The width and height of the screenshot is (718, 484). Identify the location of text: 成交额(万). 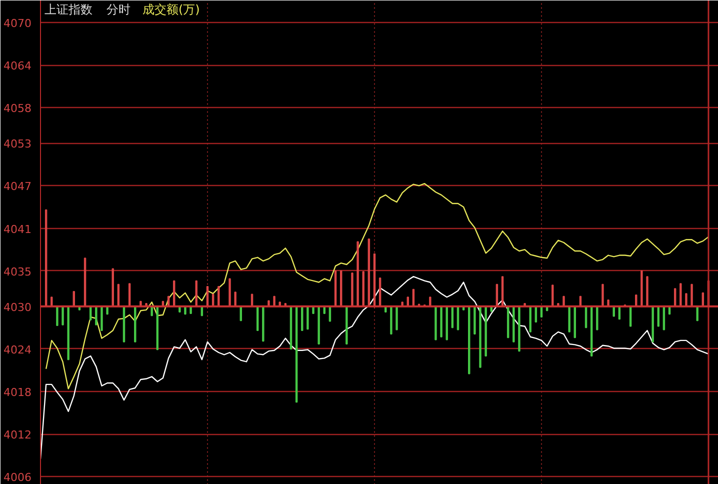
(171, 9).